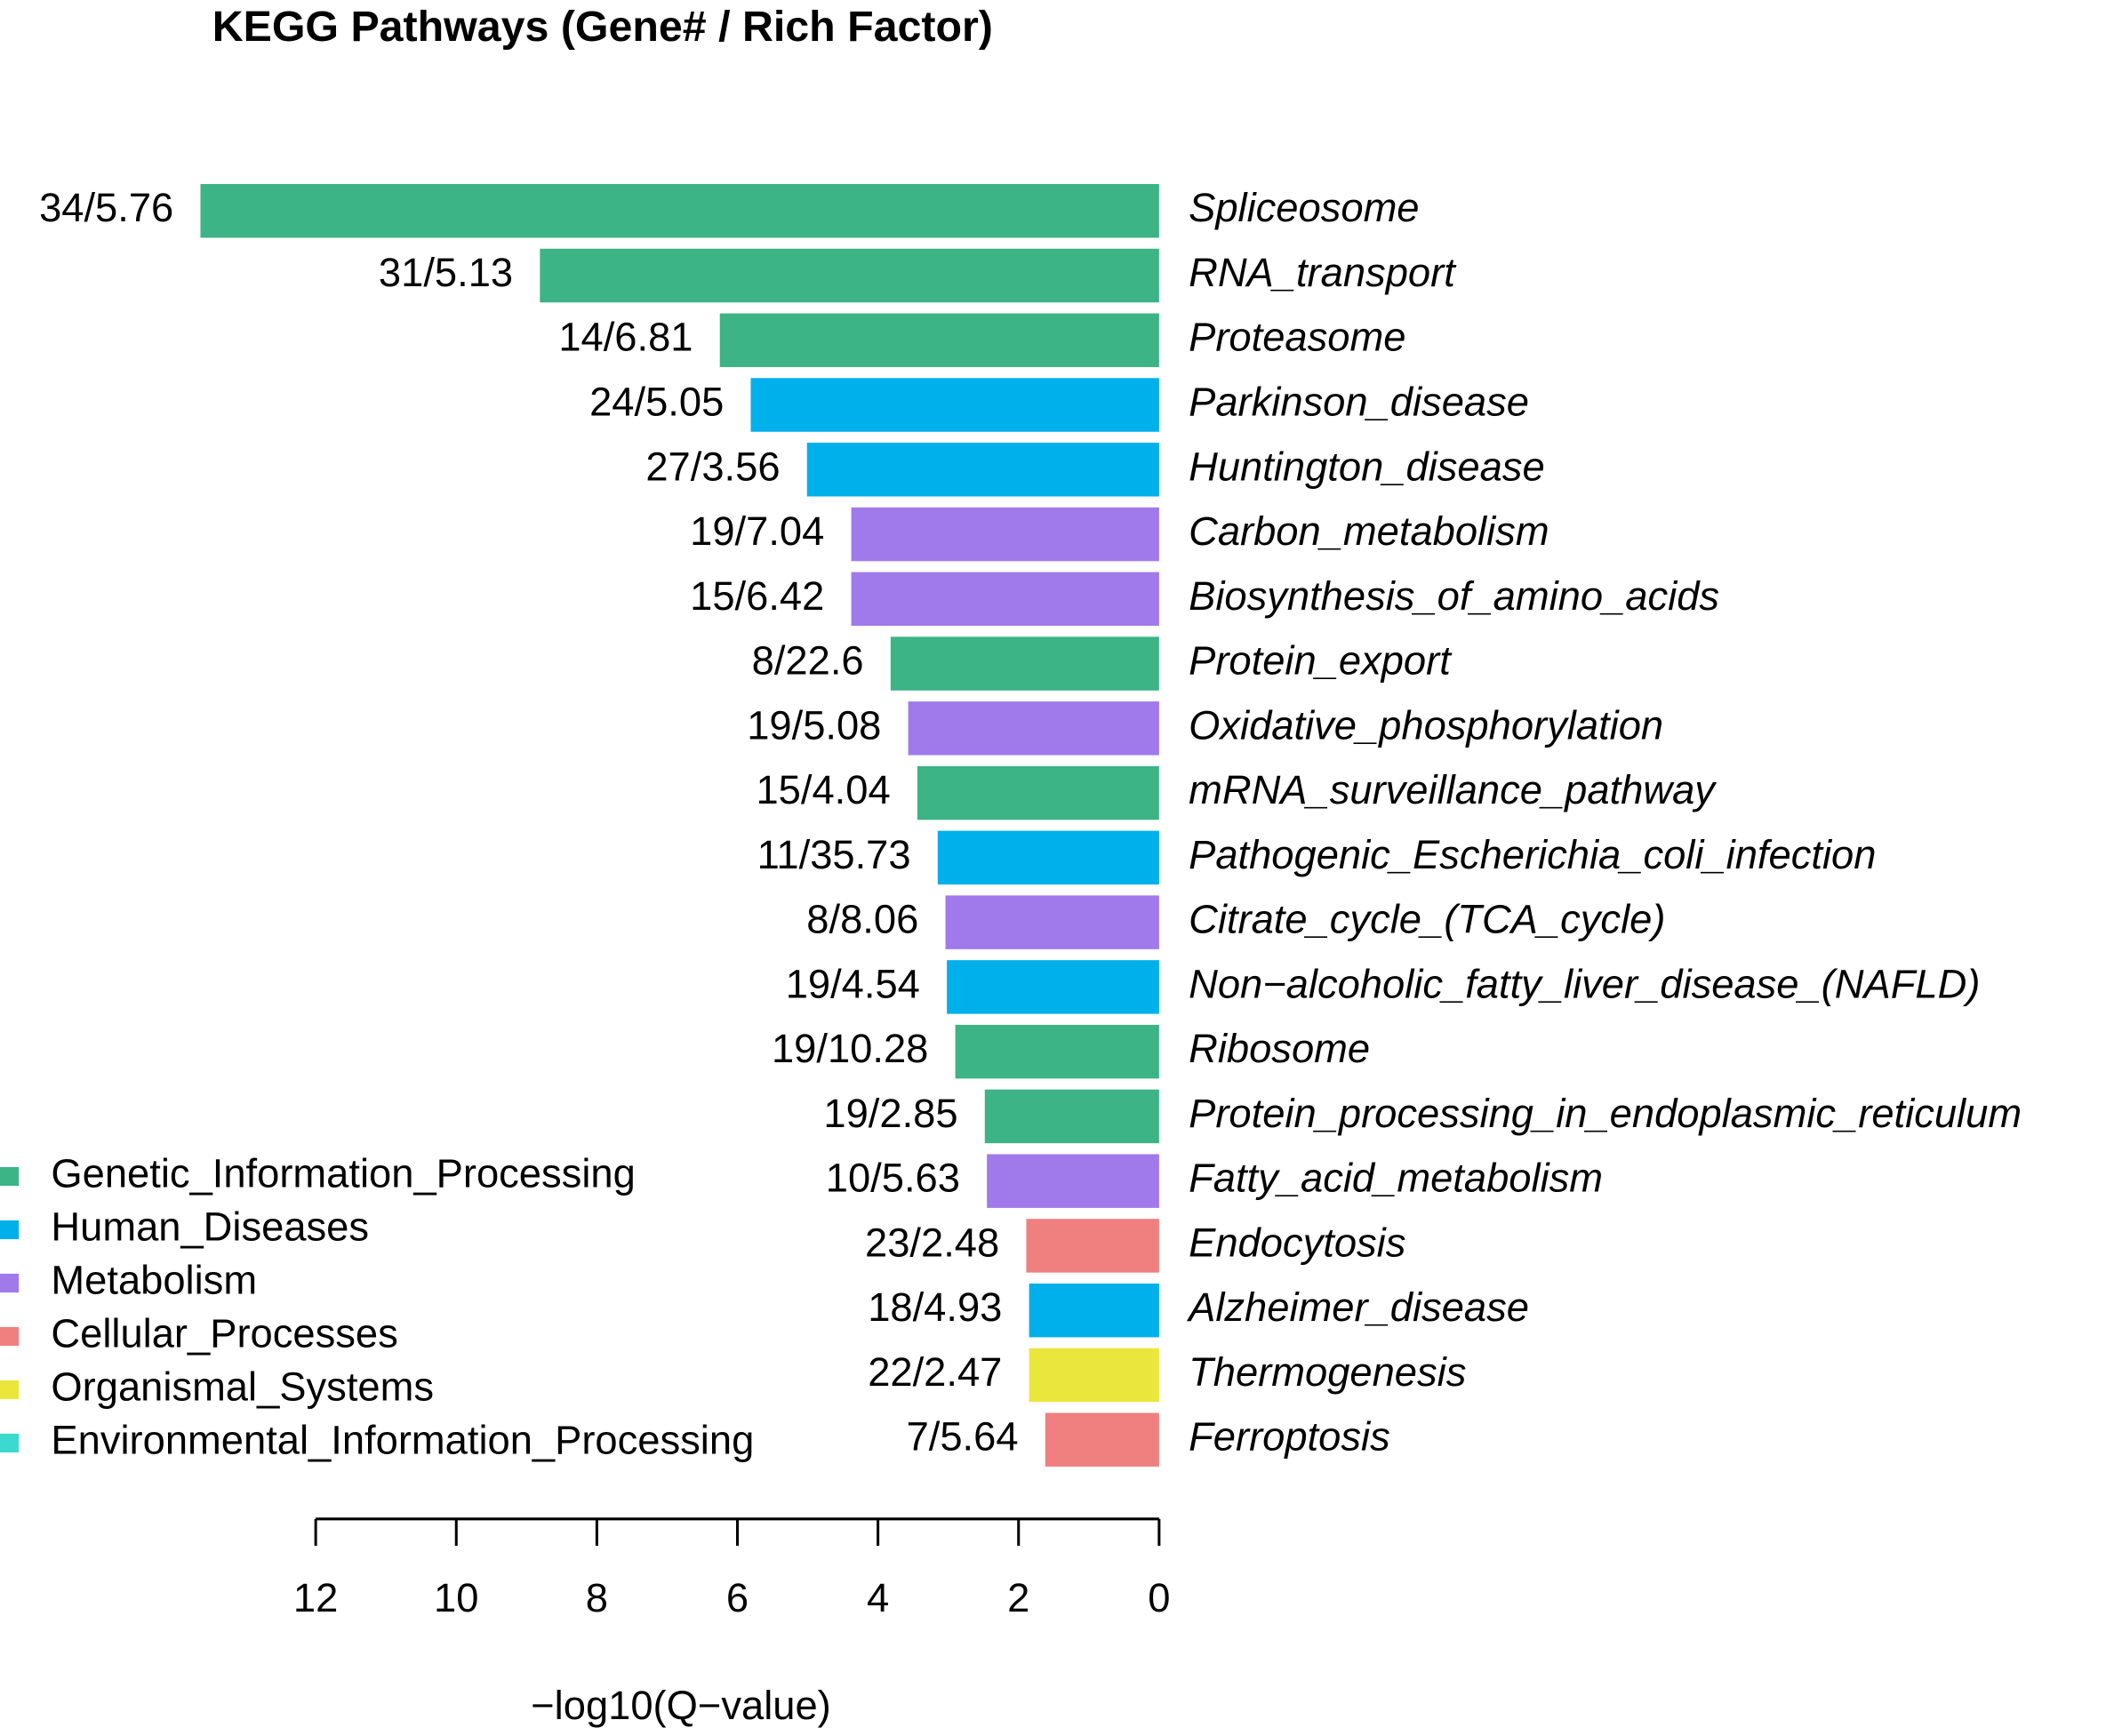  What do you see at coordinates (456, 1597) in the screenshot?
I see `x-tick-label: 10` at bounding box center [456, 1597].